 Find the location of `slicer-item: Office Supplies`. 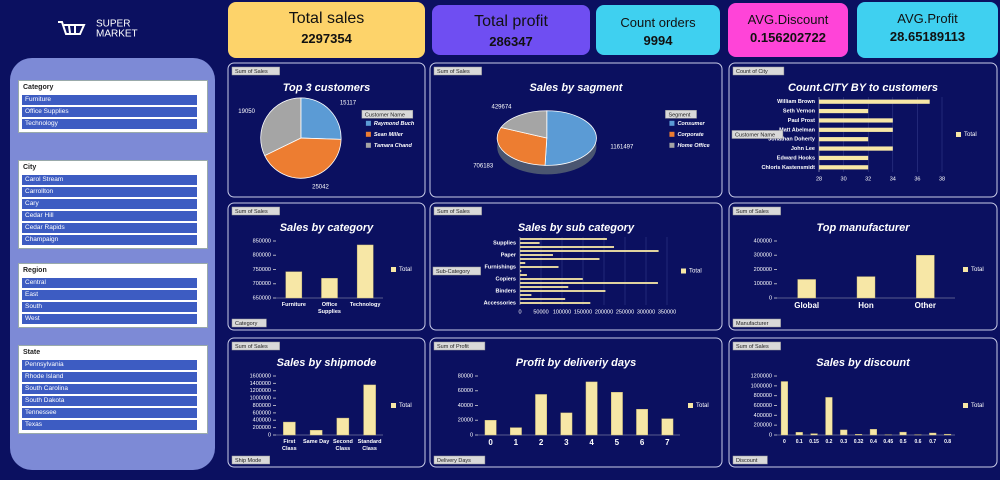

slicer-item: Office Supplies is located at coordinates (109, 112).